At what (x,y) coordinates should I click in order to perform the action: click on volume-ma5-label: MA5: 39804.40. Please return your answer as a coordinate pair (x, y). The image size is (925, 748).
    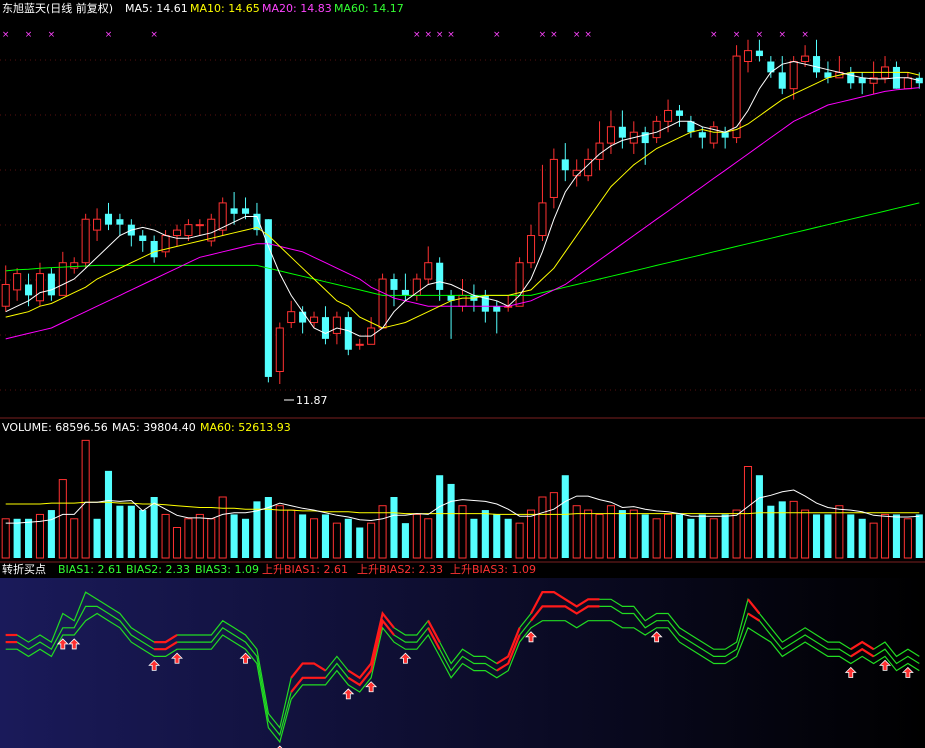
    Looking at the image, I should click on (154, 427).